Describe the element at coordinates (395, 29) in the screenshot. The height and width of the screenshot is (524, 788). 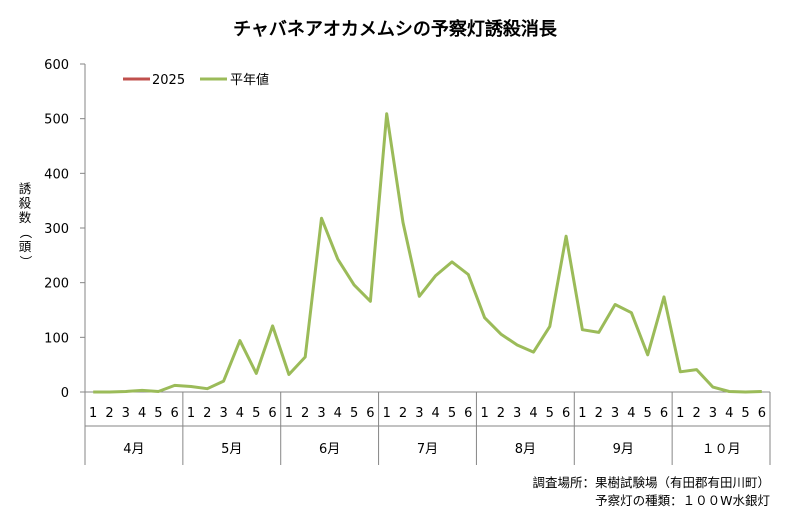
I see `chart-title: チャバネアオカメムシの予察灯誘殺消長` at that location.